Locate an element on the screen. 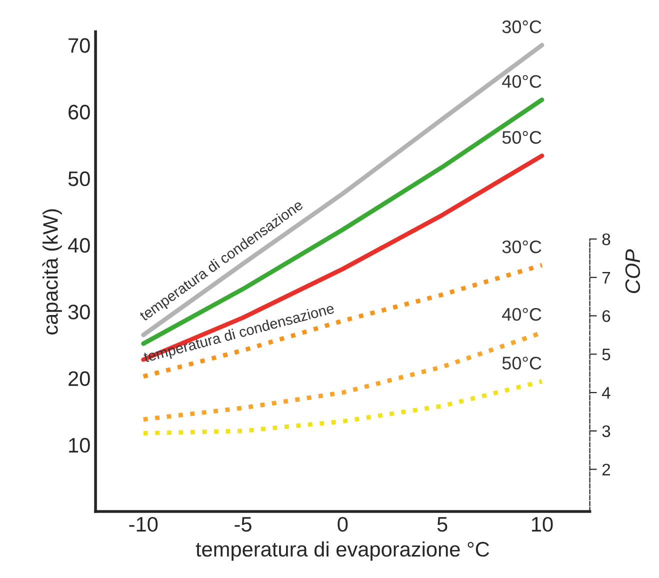 The height and width of the screenshot is (578, 659). y-tick-label: 60 is located at coordinates (79, 112).